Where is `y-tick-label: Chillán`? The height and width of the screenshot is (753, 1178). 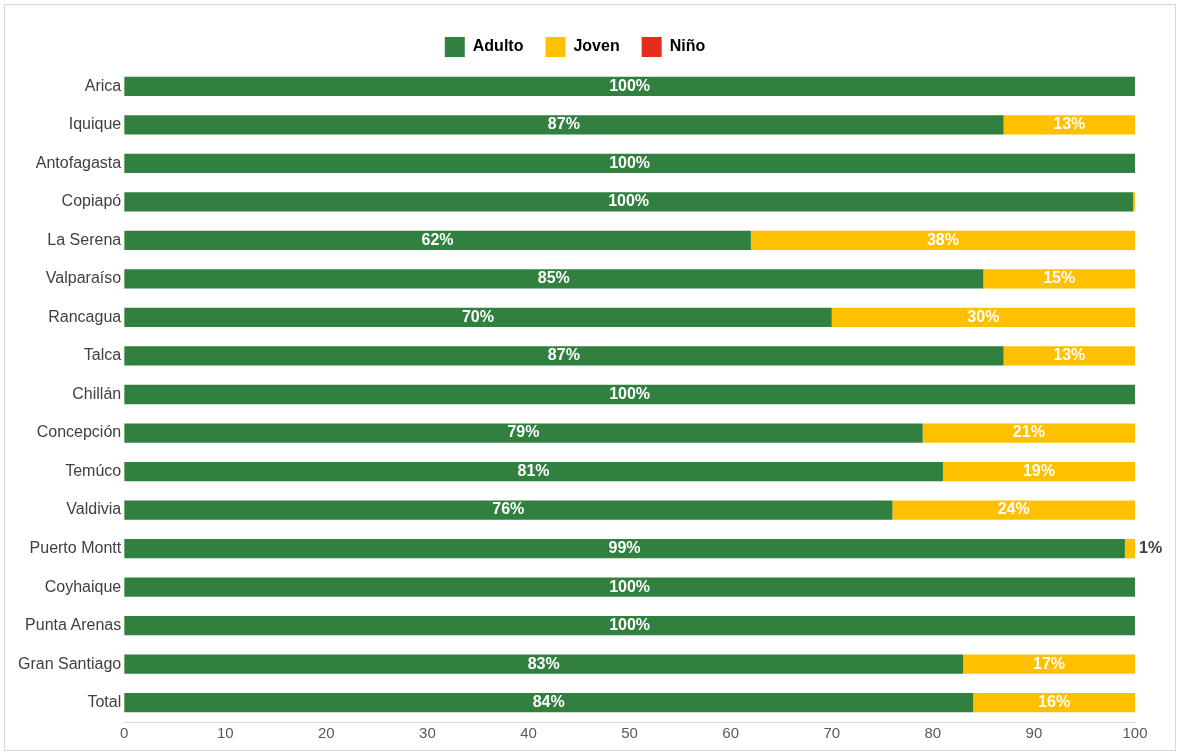
y-tick-label: Chillán is located at coordinates (97, 393).